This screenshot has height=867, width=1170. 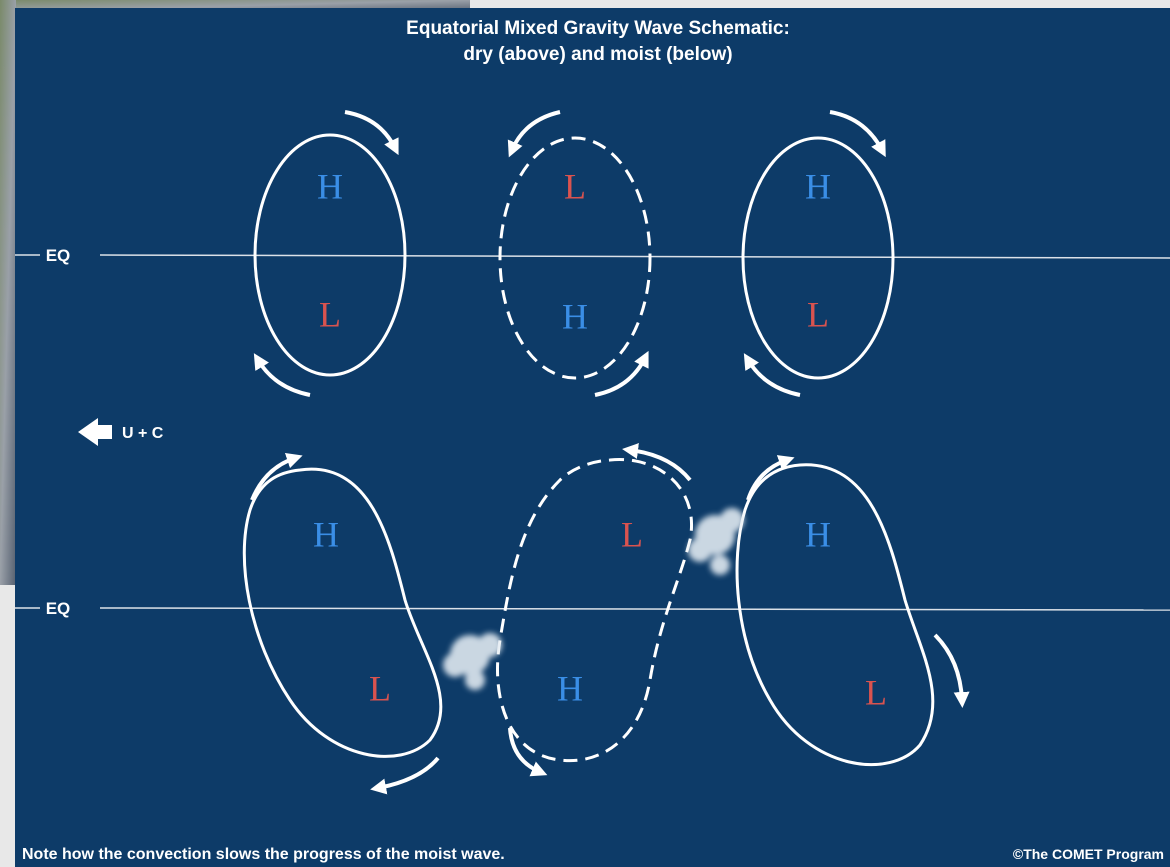 What do you see at coordinates (8, 292) in the screenshot?
I see `background-image` at bounding box center [8, 292].